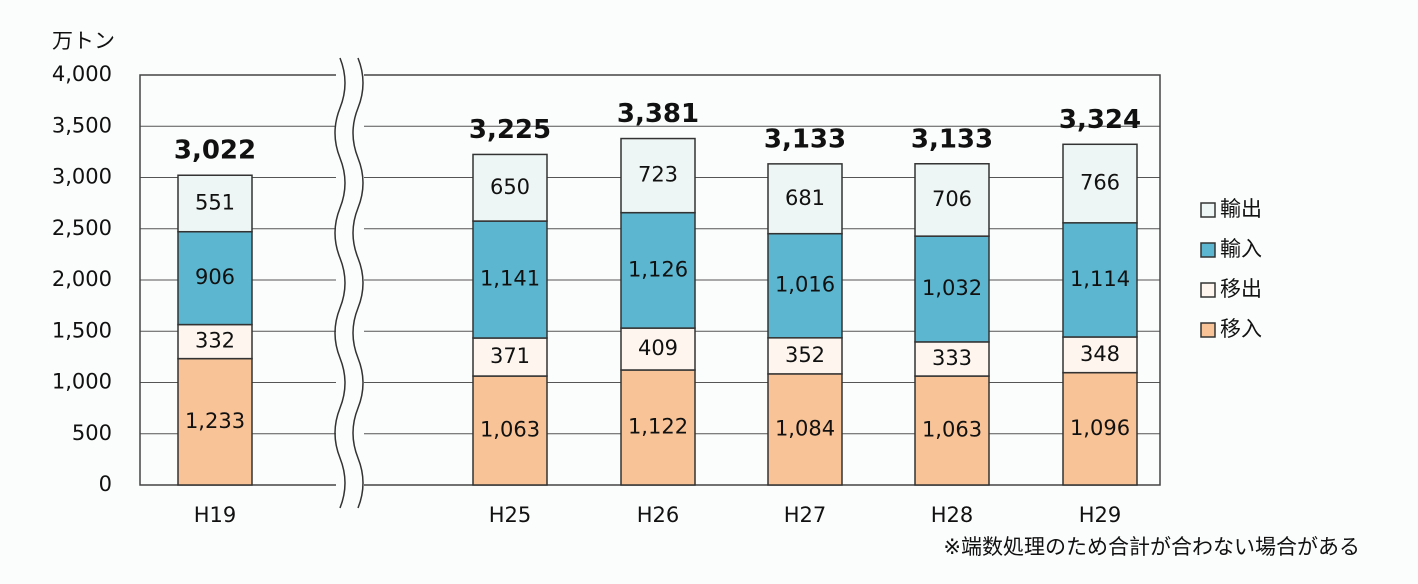  What do you see at coordinates (82, 279) in the screenshot?
I see `y-tick-label: 2,000` at bounding box center [82, 279].